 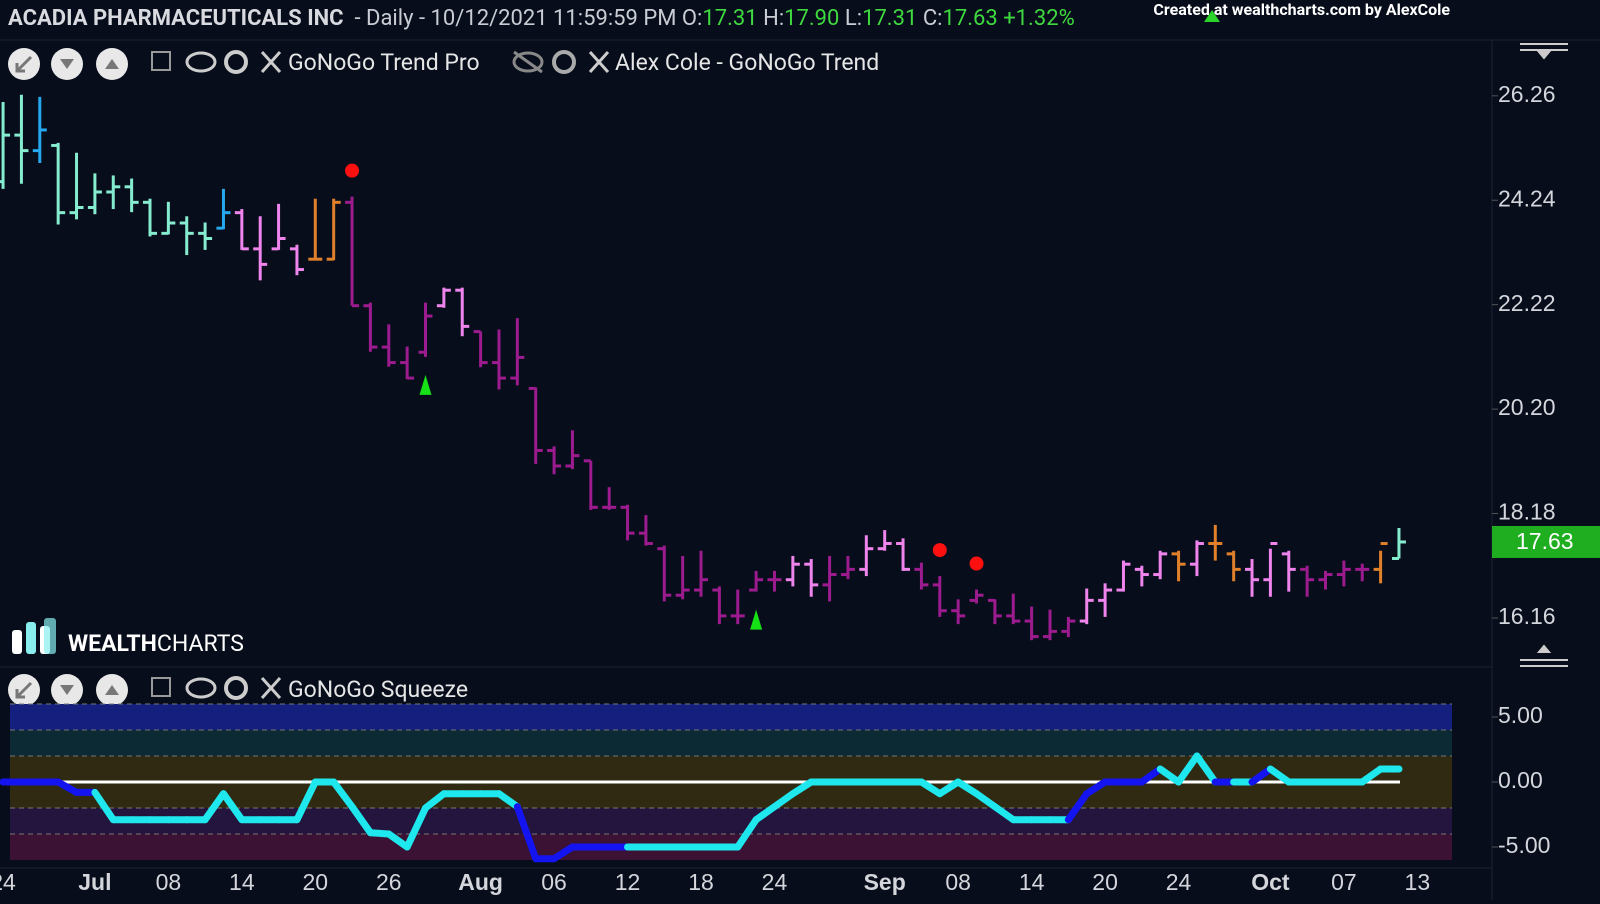 What do you see at coordinates (932, 18) in the screenshot?
I see `close-label: C:` at bounding box center [932, 18].